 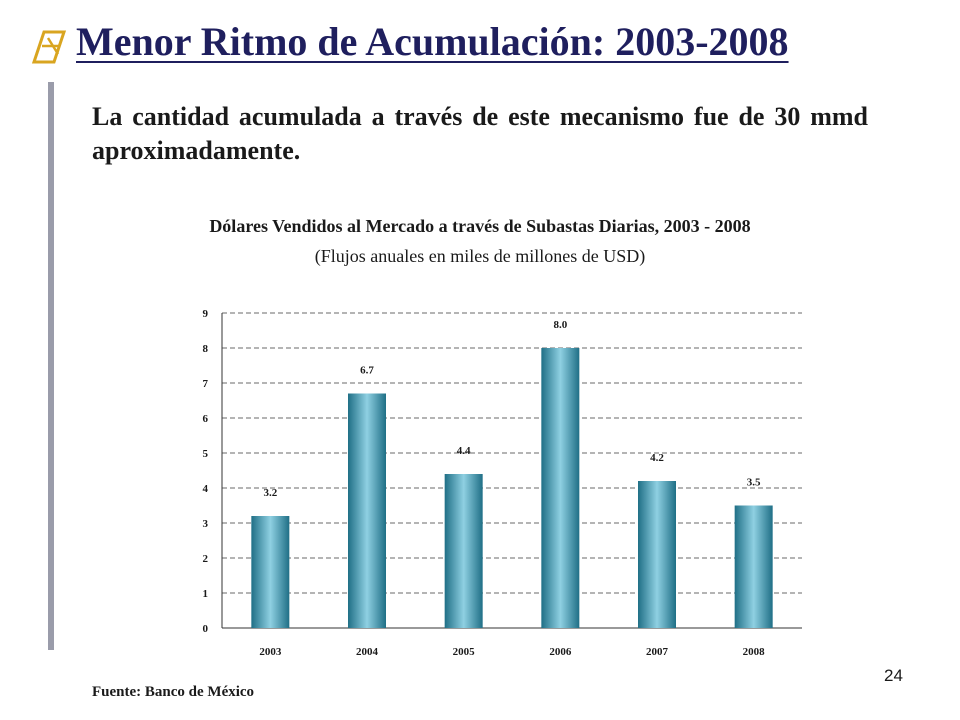 I want to click on dollar-bullet-icon, so click(x=49, y=47).